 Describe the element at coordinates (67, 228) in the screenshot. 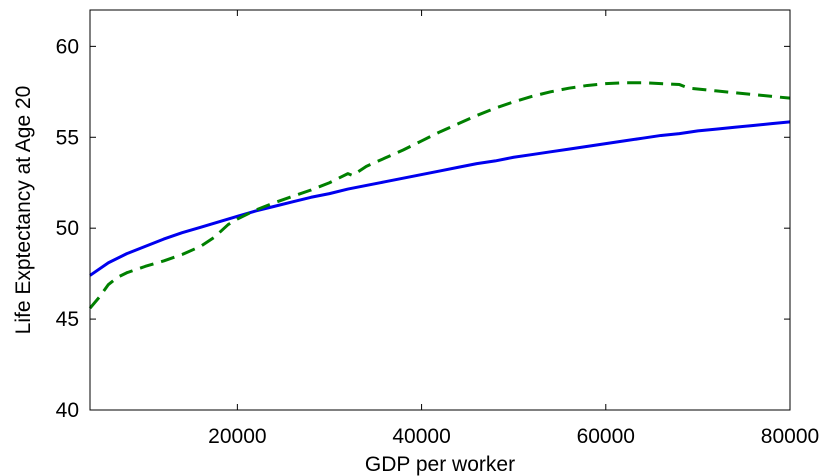

I see `y-tick-label: 50` at that location.